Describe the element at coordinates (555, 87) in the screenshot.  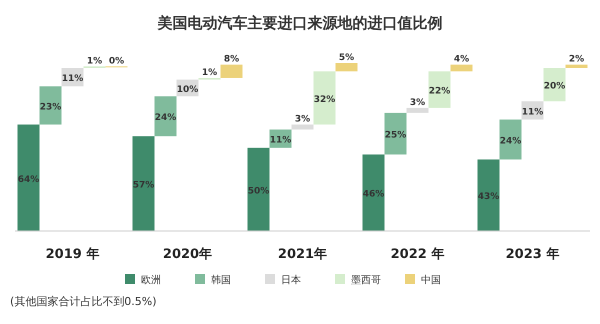
I see `data-label: 20%` at that location.